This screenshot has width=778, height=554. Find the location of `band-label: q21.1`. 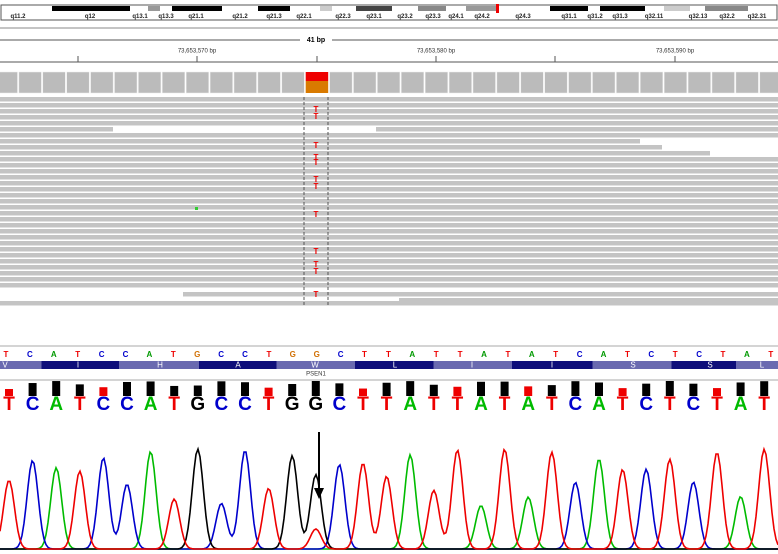

band-label: q21.1 is located at coordinates (196, 17).